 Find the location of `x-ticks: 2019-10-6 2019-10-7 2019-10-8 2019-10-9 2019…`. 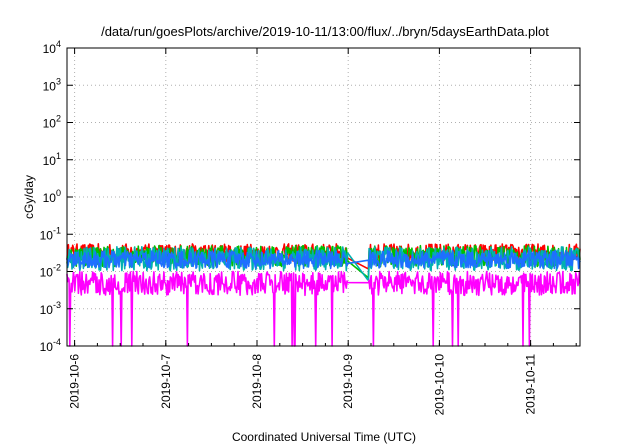

x-ticks: 2019-10-6 2019-10-7 2019-10-8 2019-10-9 2019… is located at coordinates (303, 385).